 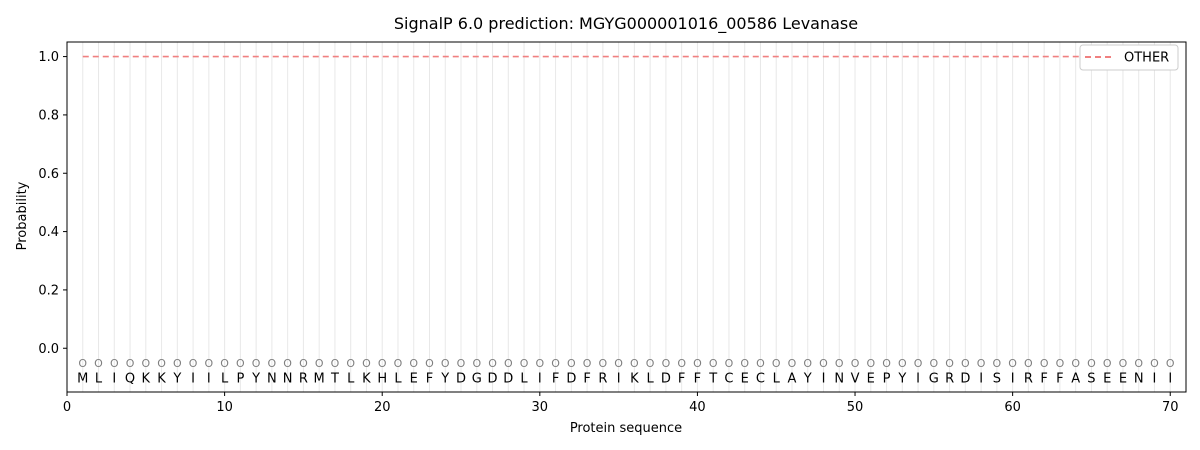 I want to click on x-tick-label: 70, so click(x=1170, y=407).